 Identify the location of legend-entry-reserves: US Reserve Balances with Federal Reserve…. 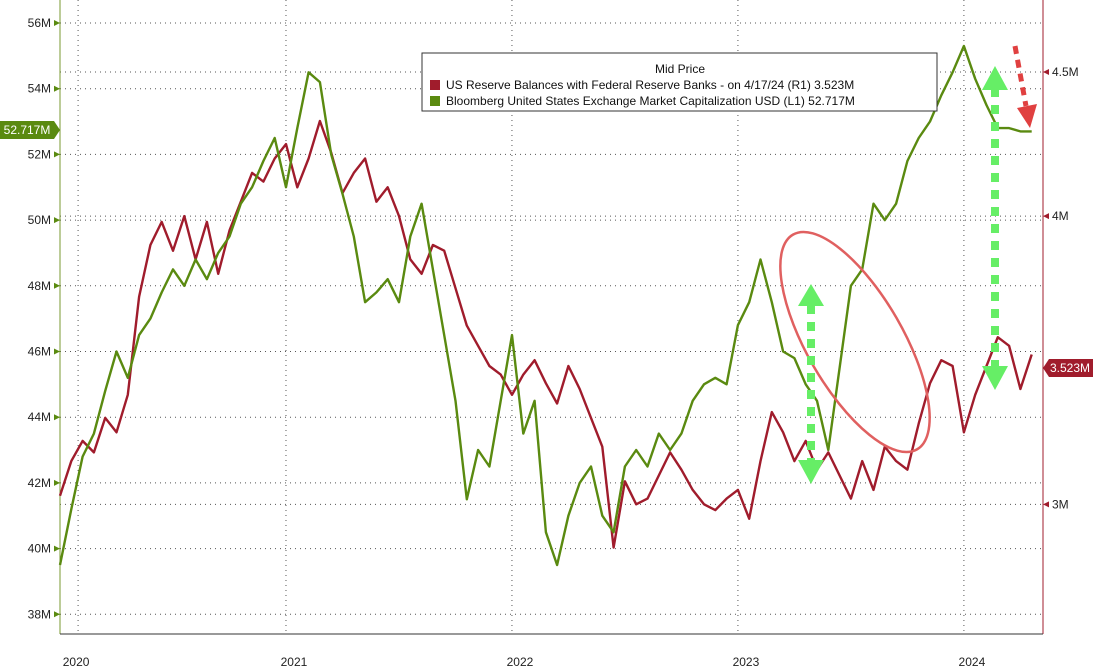
(650, 85).